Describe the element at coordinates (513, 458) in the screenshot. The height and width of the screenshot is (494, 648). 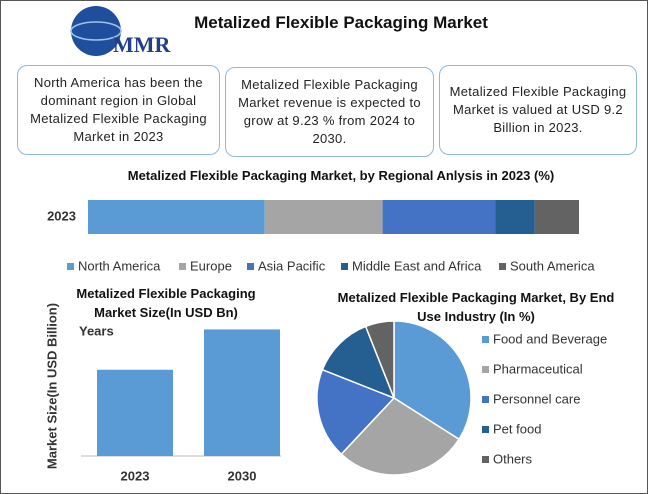
I see `legend-label: Others` at that location.